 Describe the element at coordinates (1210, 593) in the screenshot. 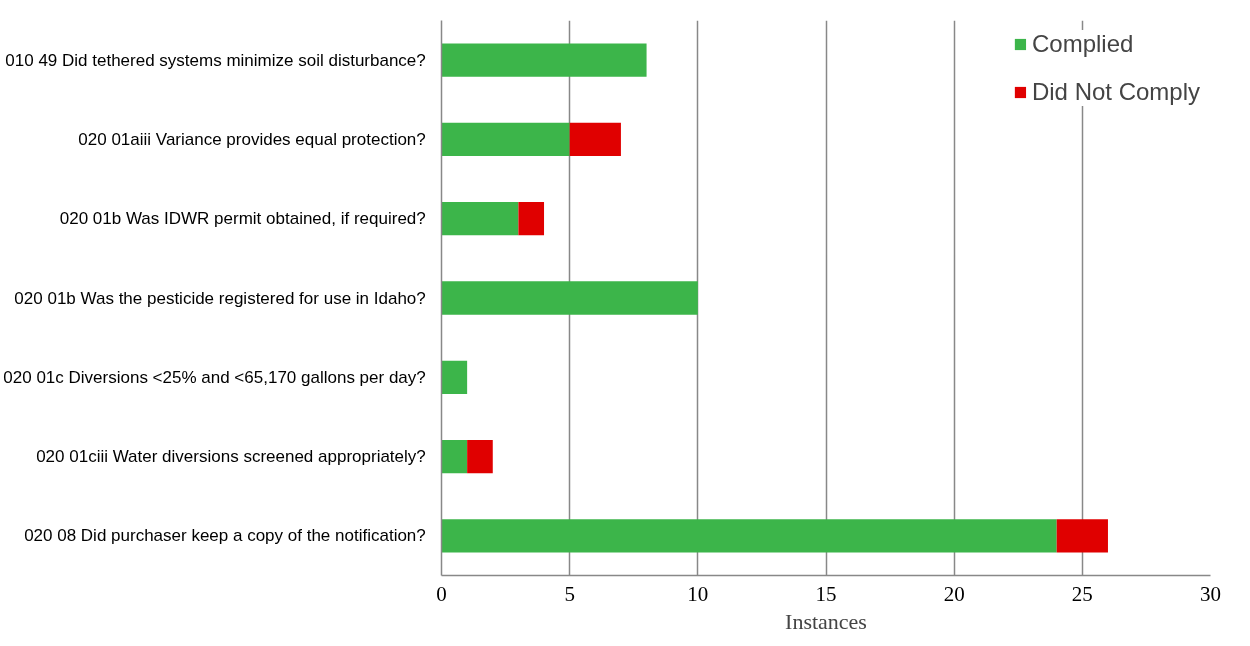

I see `x-tick-label: 30` at that location.